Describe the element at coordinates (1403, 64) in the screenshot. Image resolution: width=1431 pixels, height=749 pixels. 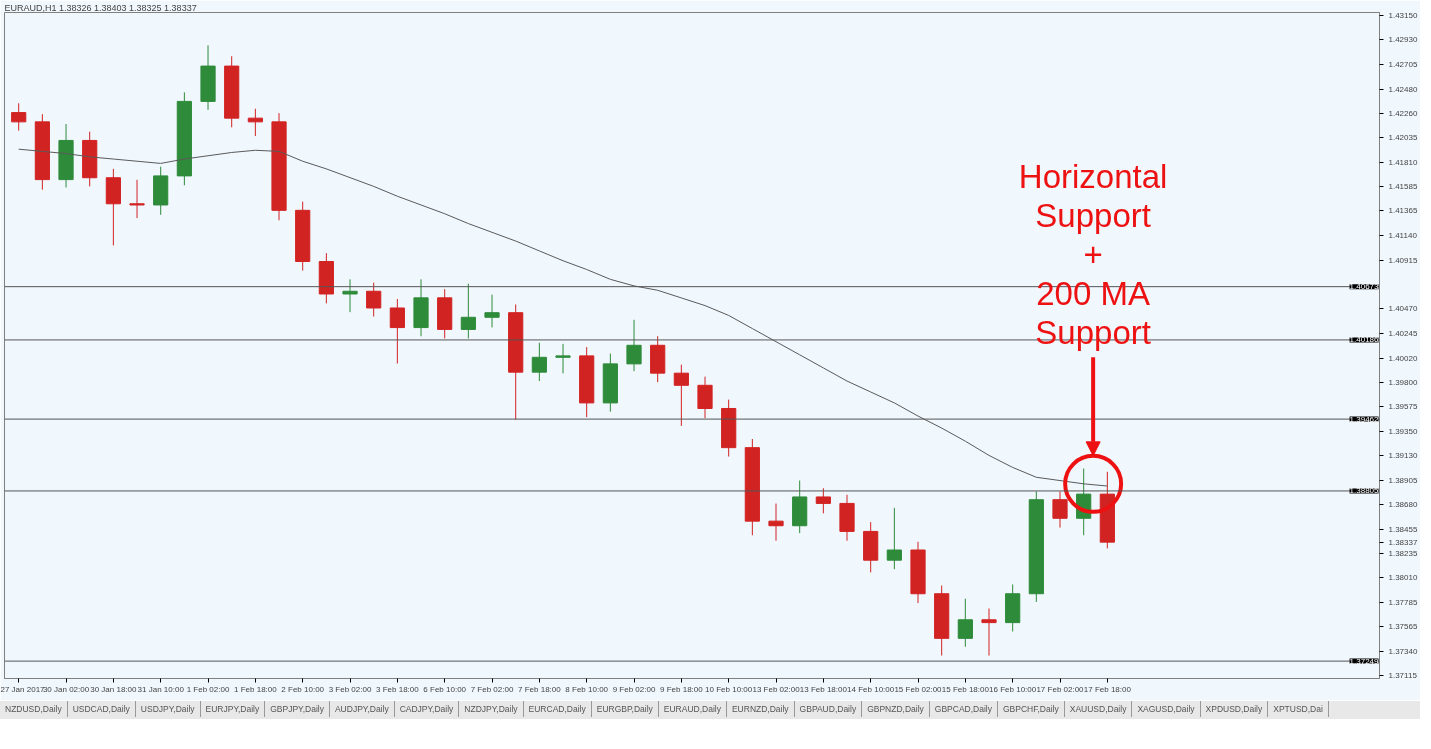
I see `y-tick-label: 1.42705` at that location.